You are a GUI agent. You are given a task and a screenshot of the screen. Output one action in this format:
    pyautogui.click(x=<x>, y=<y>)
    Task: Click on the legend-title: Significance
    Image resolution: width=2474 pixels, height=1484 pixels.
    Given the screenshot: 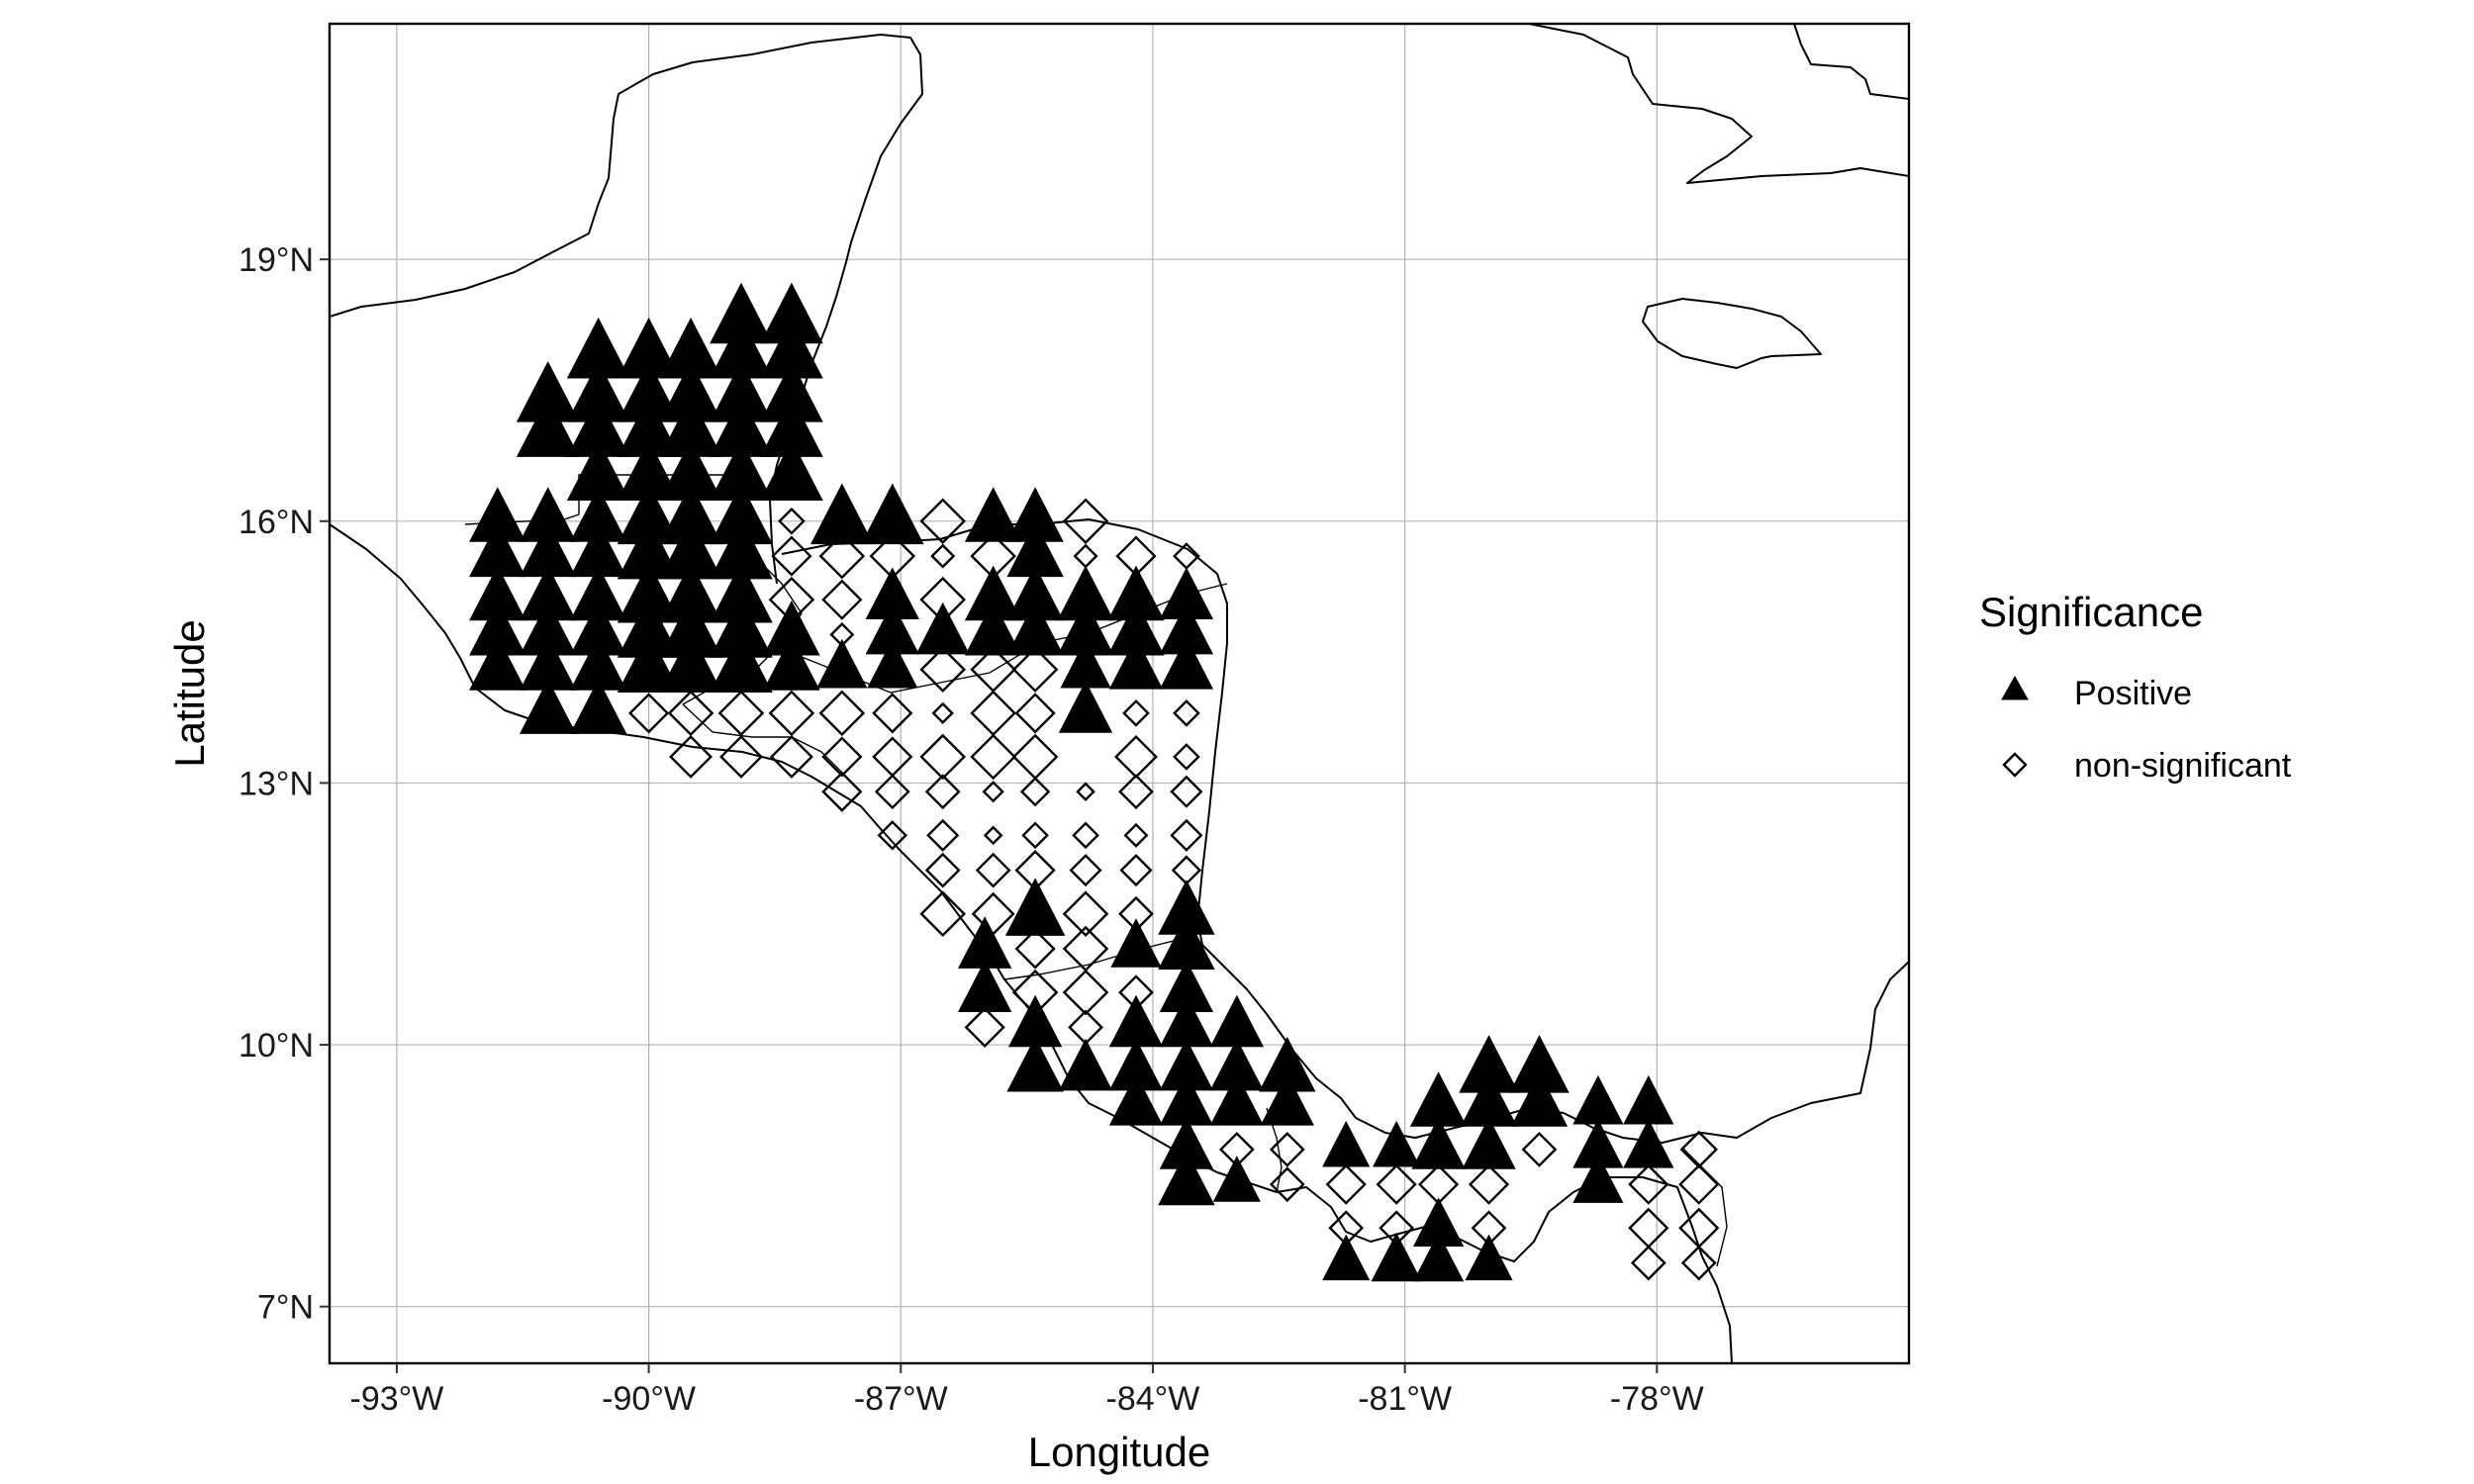 What is the action you would take?
    pyautogui.click(x=2091, y=612)
    